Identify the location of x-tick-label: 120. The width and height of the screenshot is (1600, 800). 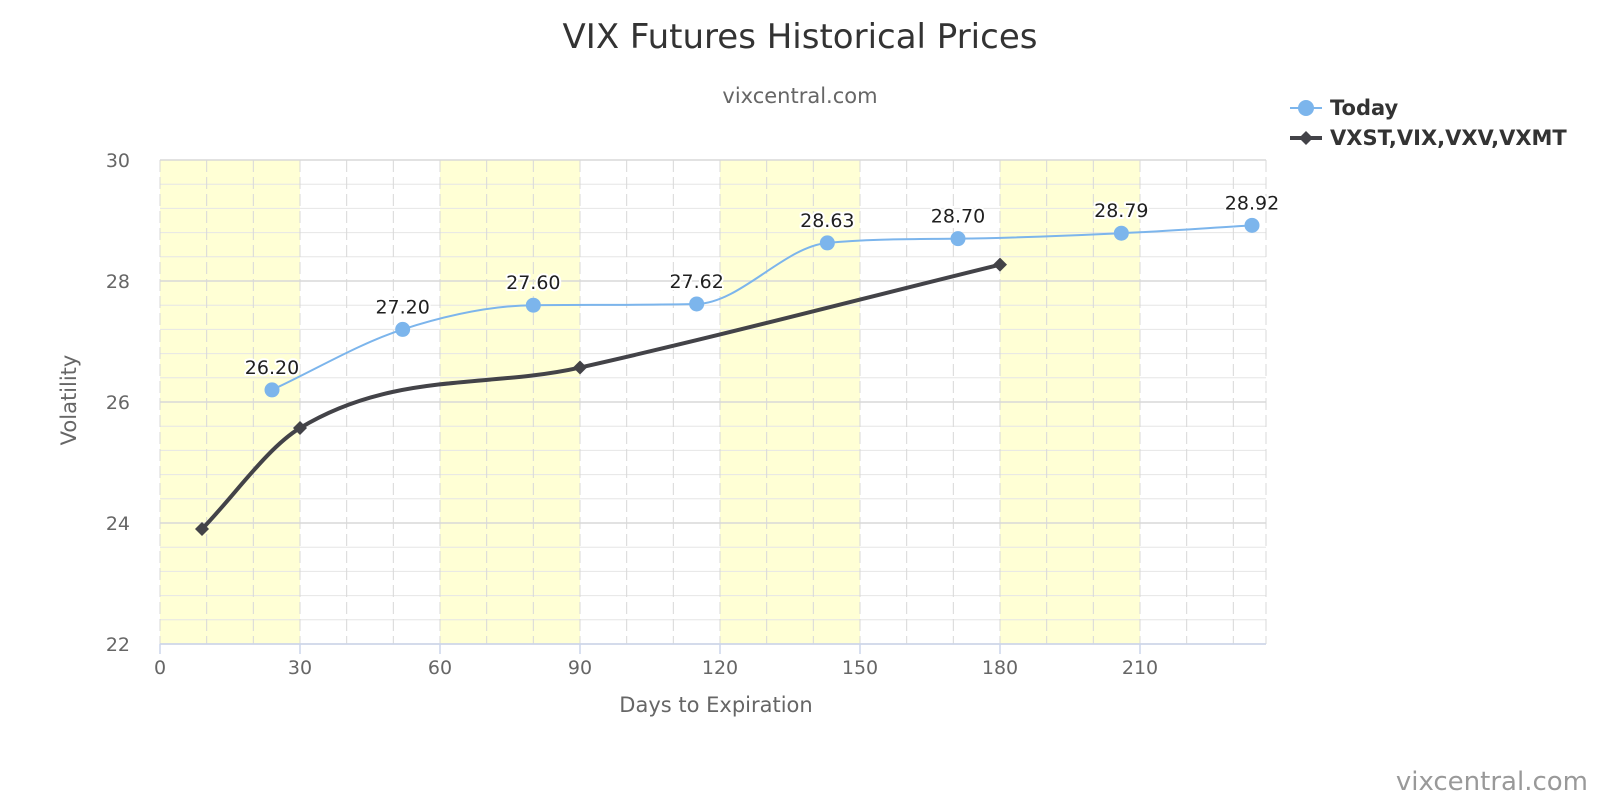
(720, 668).